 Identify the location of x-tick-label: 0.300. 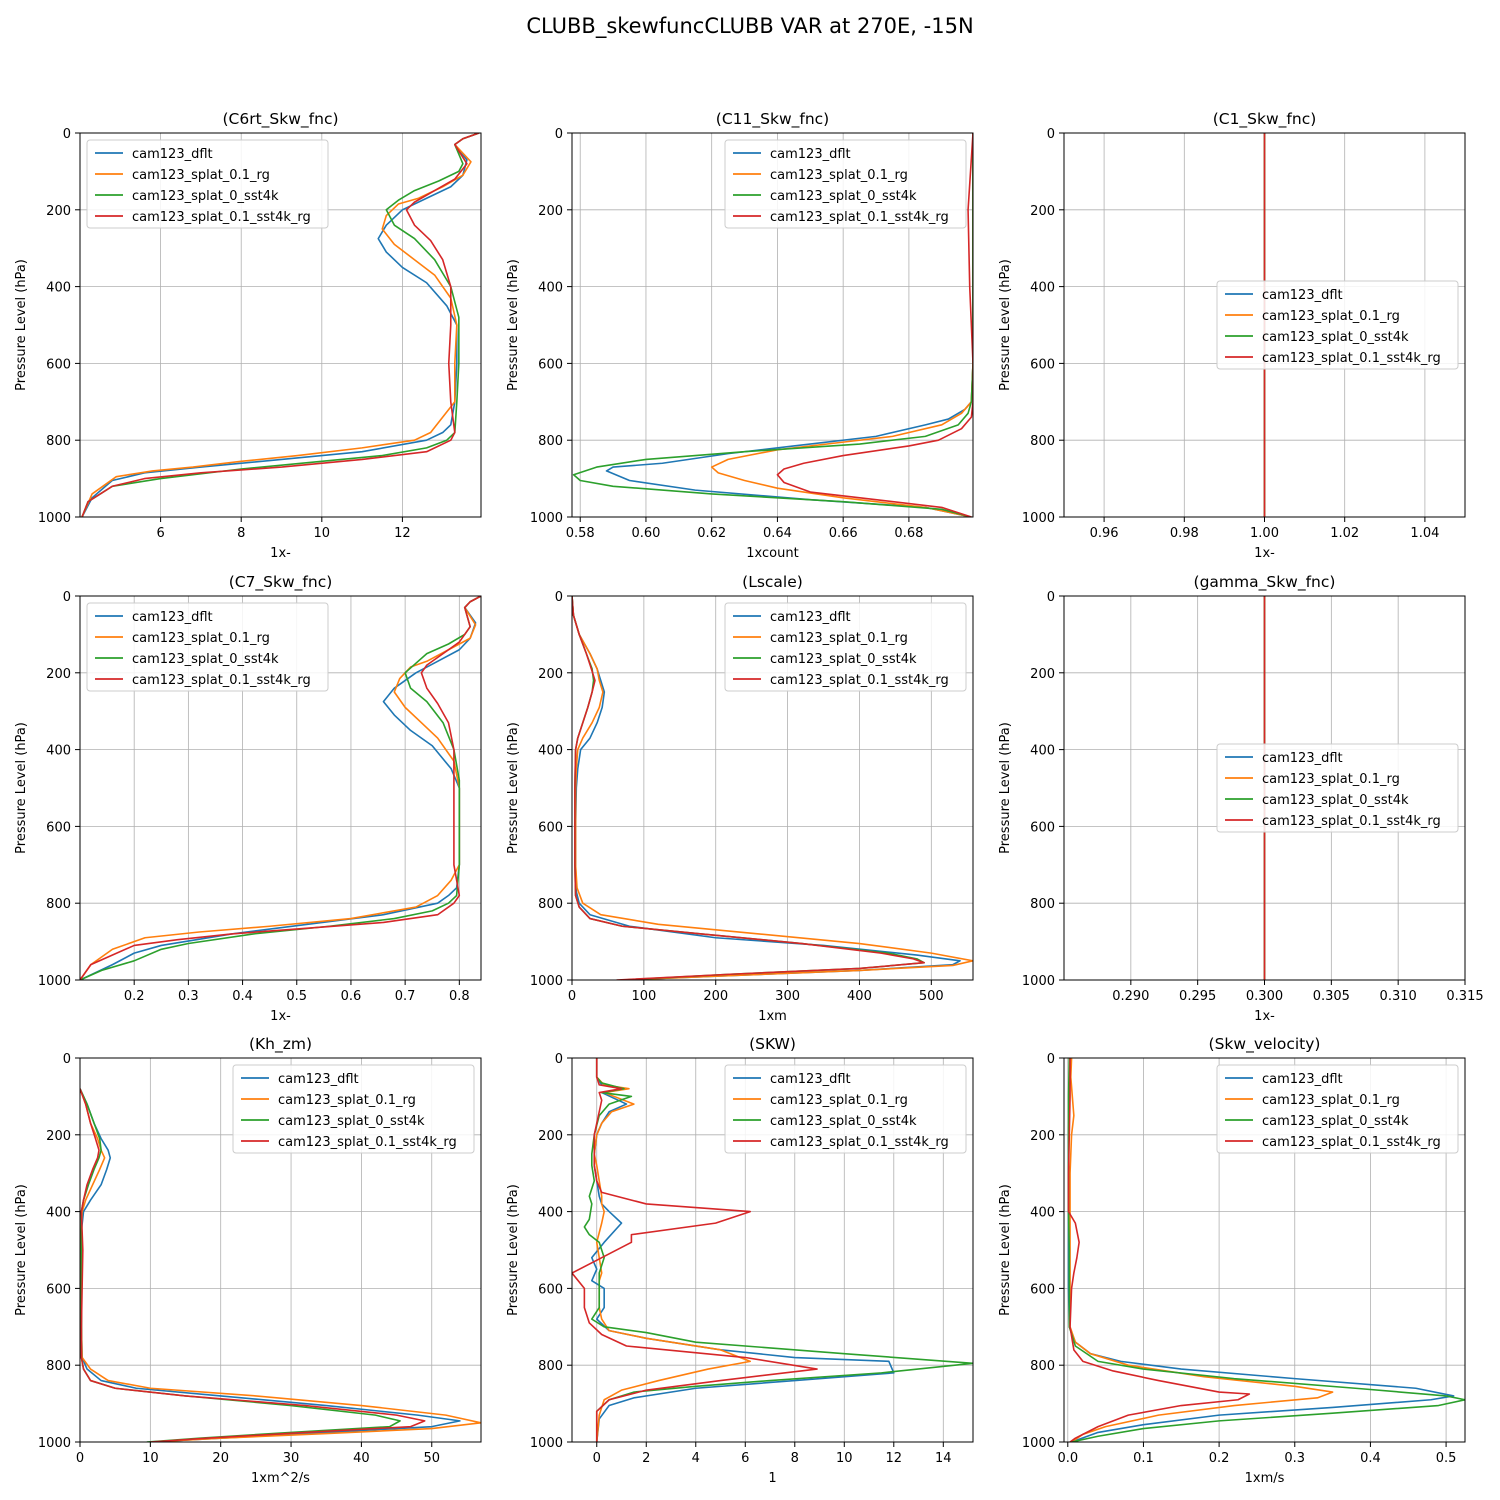
(1264, 996).